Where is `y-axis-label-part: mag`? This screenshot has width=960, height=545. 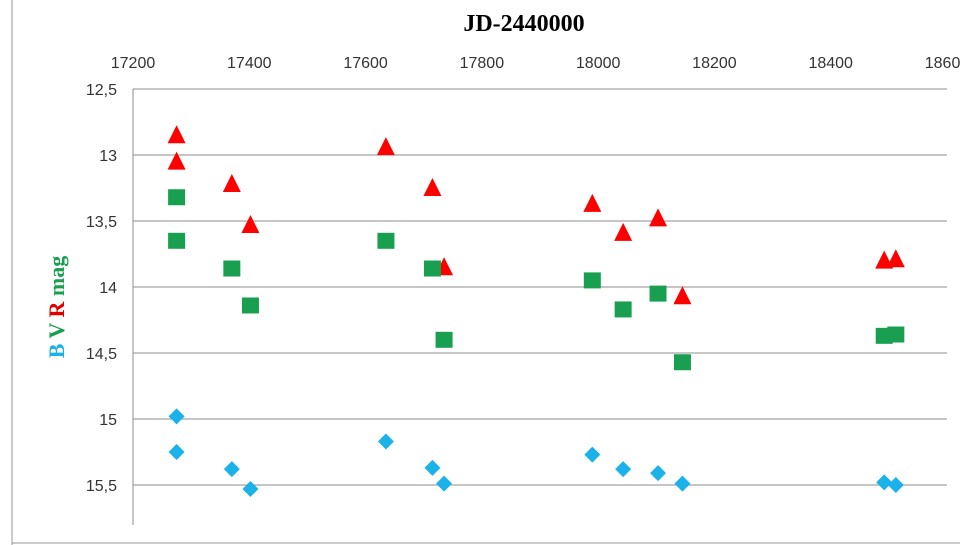
y-axis-label-part: mag is located at coordinates (56, 279).